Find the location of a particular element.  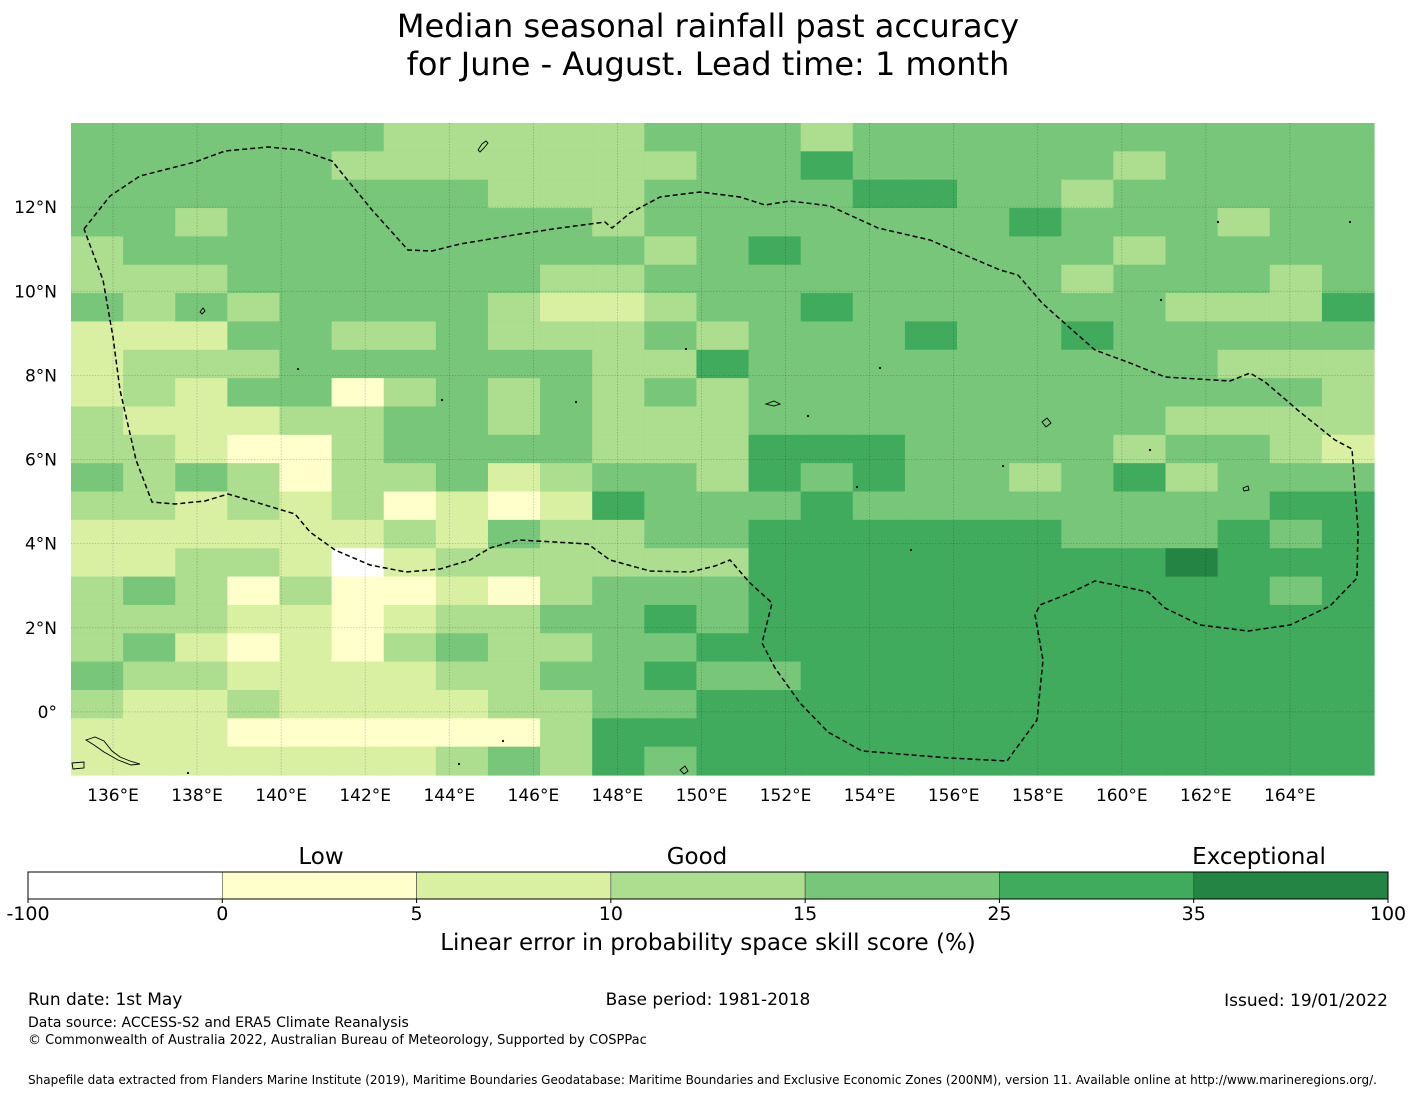

island-outline is located at coordinates (202, 311).